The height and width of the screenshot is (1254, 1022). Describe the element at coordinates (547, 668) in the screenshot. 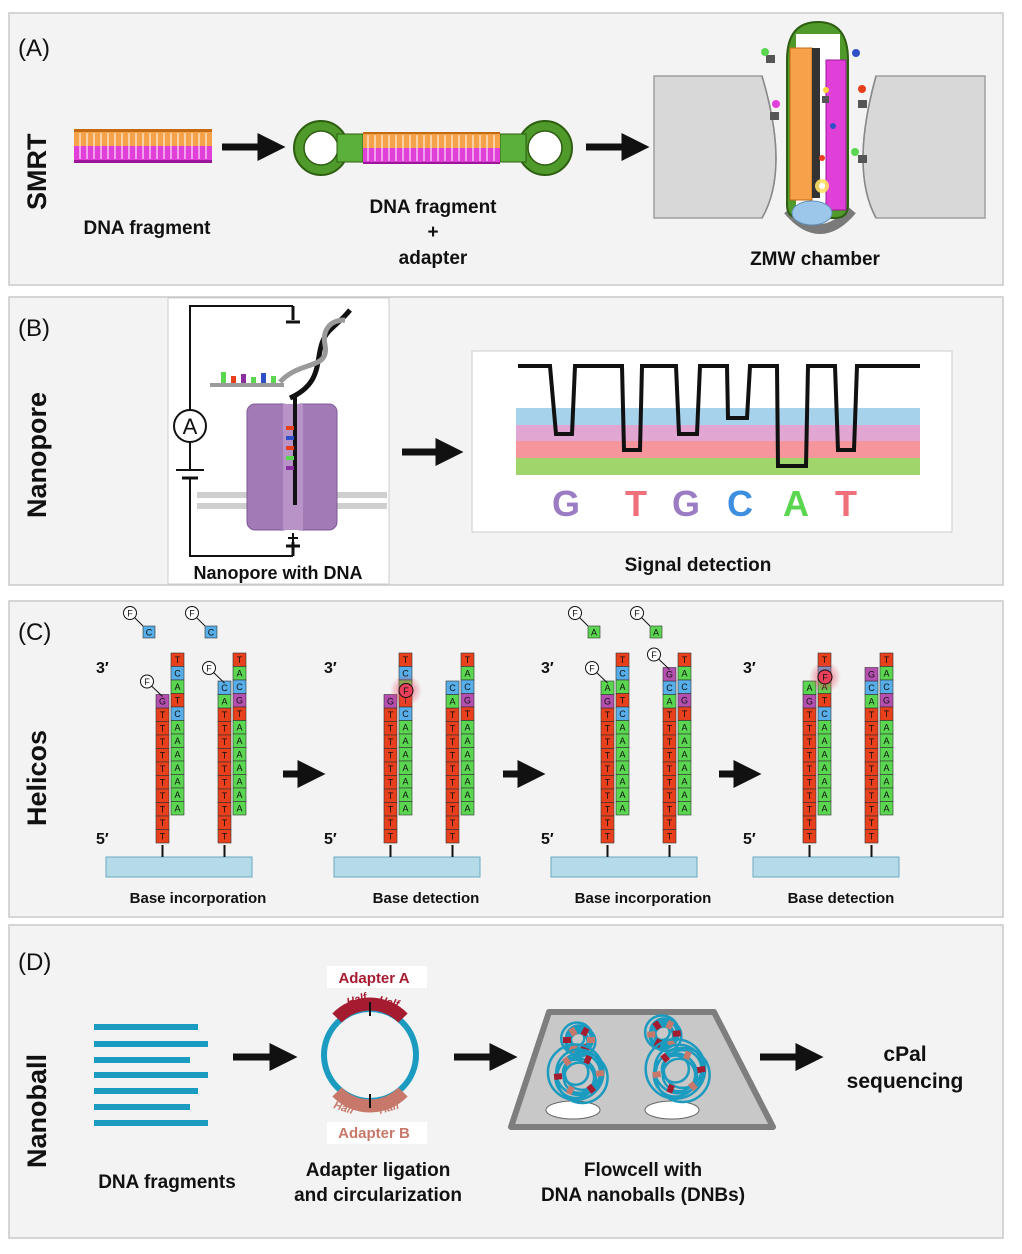

I see `end-3: 3′` at that location.